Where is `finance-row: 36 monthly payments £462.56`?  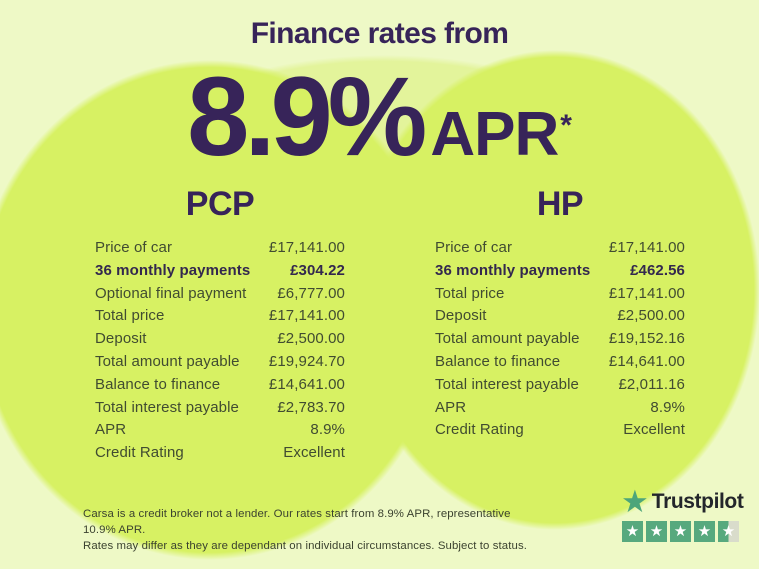 finance-row: 36 monthly payments £462.56 is located at coordinates (560, 271).